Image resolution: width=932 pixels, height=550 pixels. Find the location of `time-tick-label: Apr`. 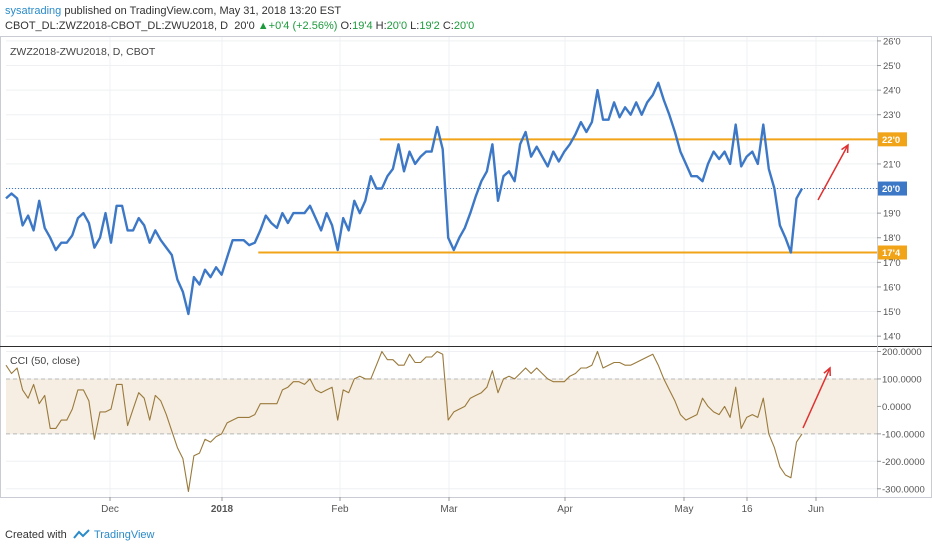

time-tick-label: Apr is located at coordinates (565, 509).